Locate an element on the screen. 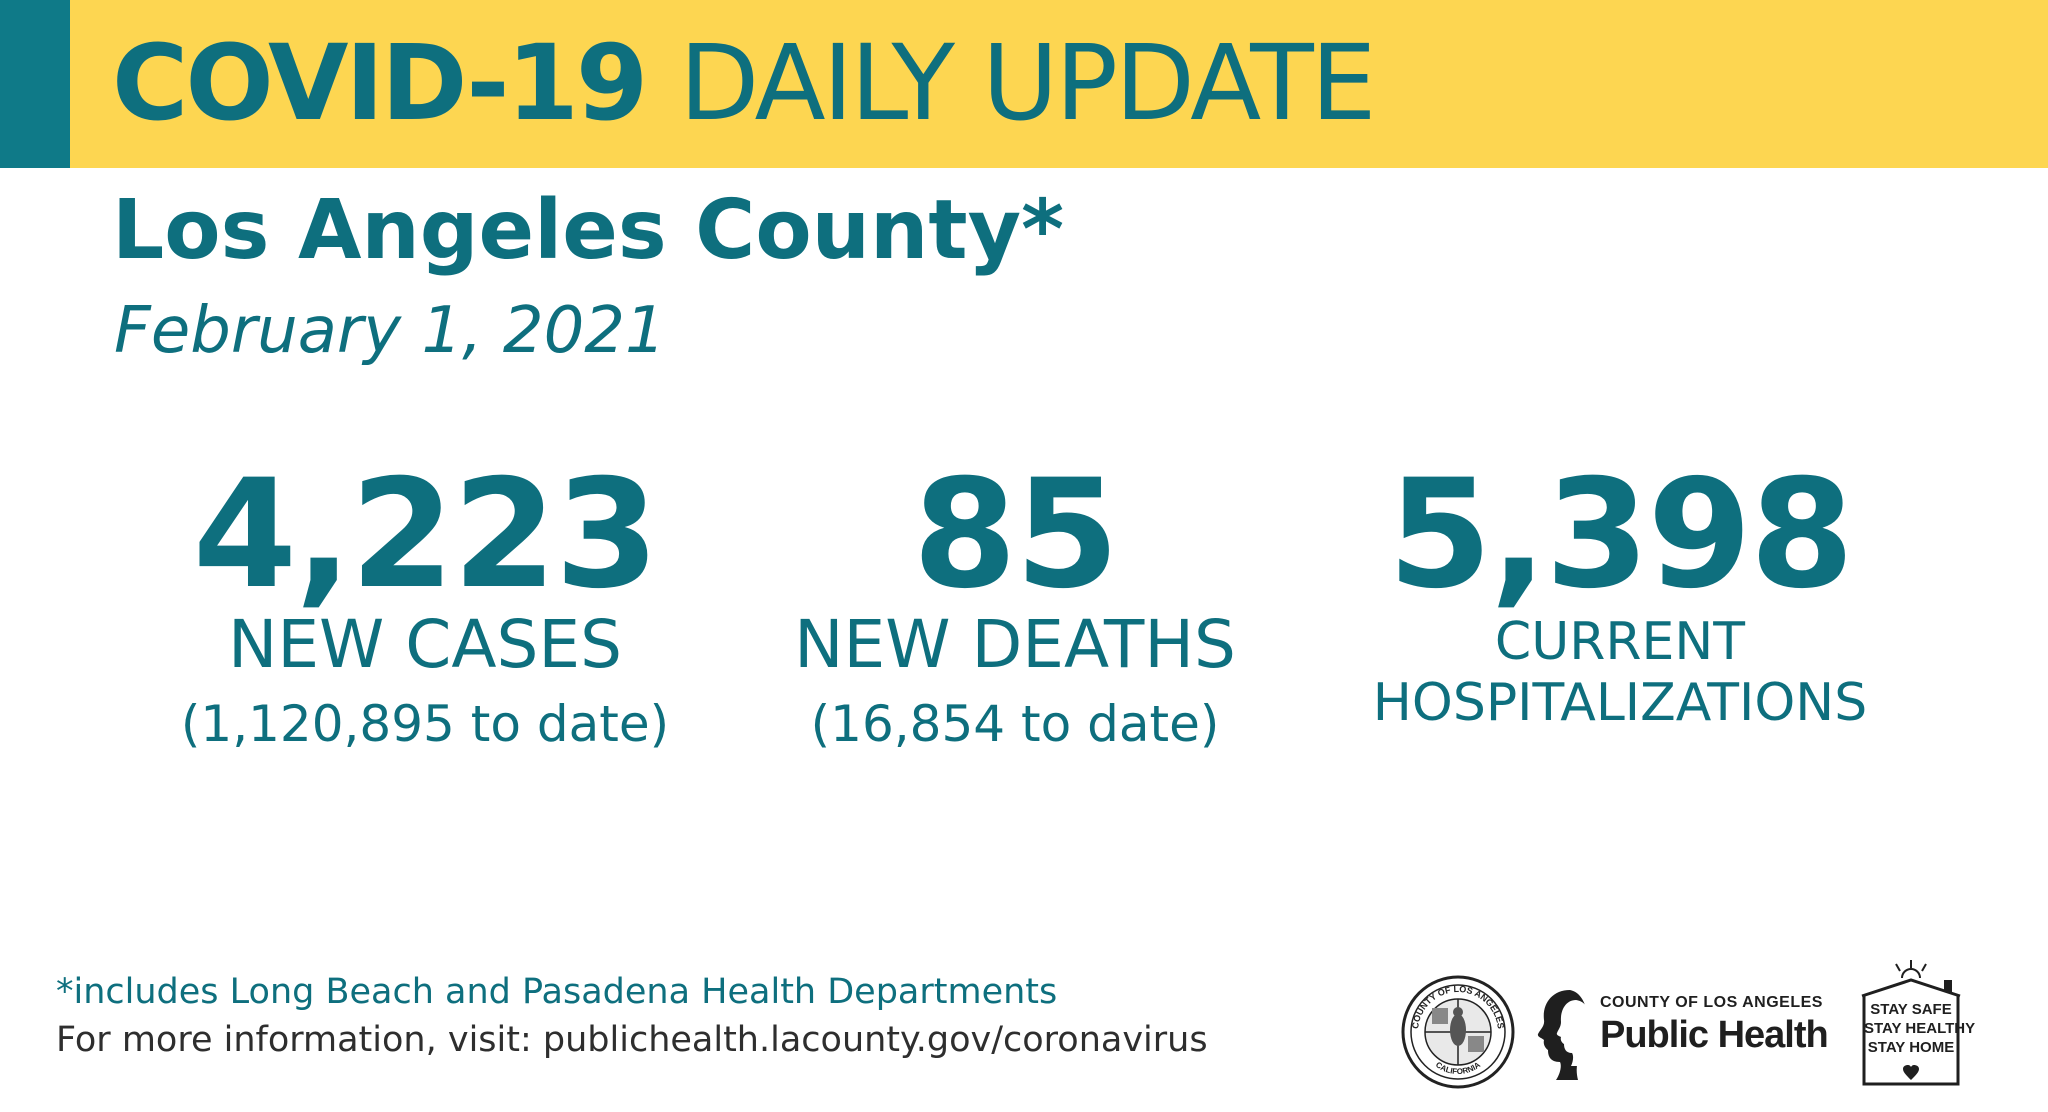 Image resolution: width=2048 pixels, height=1112 pixels. stay-safe-line3: STAY HOME is located at coordinates (1911, 1047).